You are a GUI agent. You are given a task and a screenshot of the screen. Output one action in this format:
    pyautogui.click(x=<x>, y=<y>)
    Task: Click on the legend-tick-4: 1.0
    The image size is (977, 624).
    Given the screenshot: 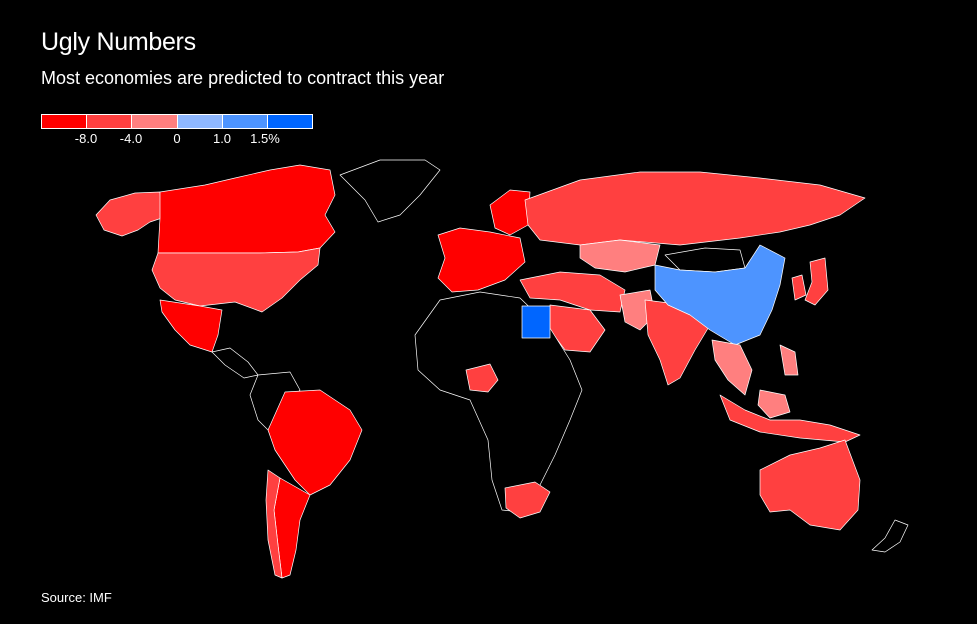 What is the action you would take?
    pyautogui.click(x=222, y=138)
    